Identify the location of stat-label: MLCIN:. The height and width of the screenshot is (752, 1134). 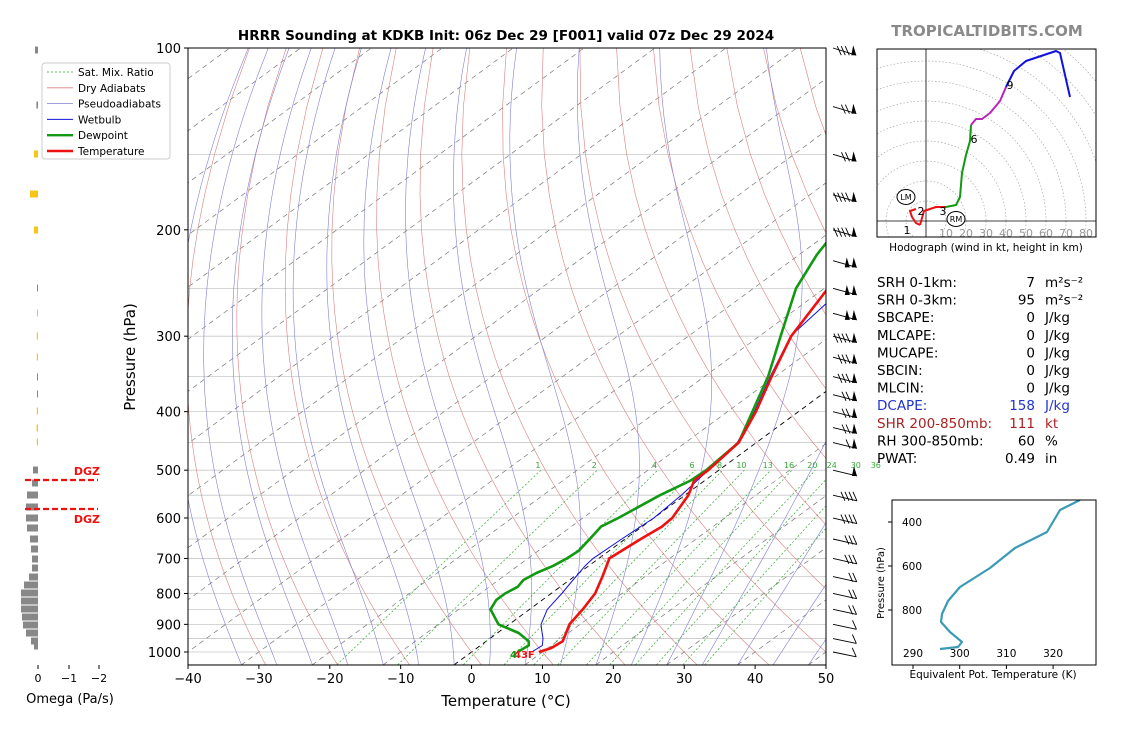
(900, 389).